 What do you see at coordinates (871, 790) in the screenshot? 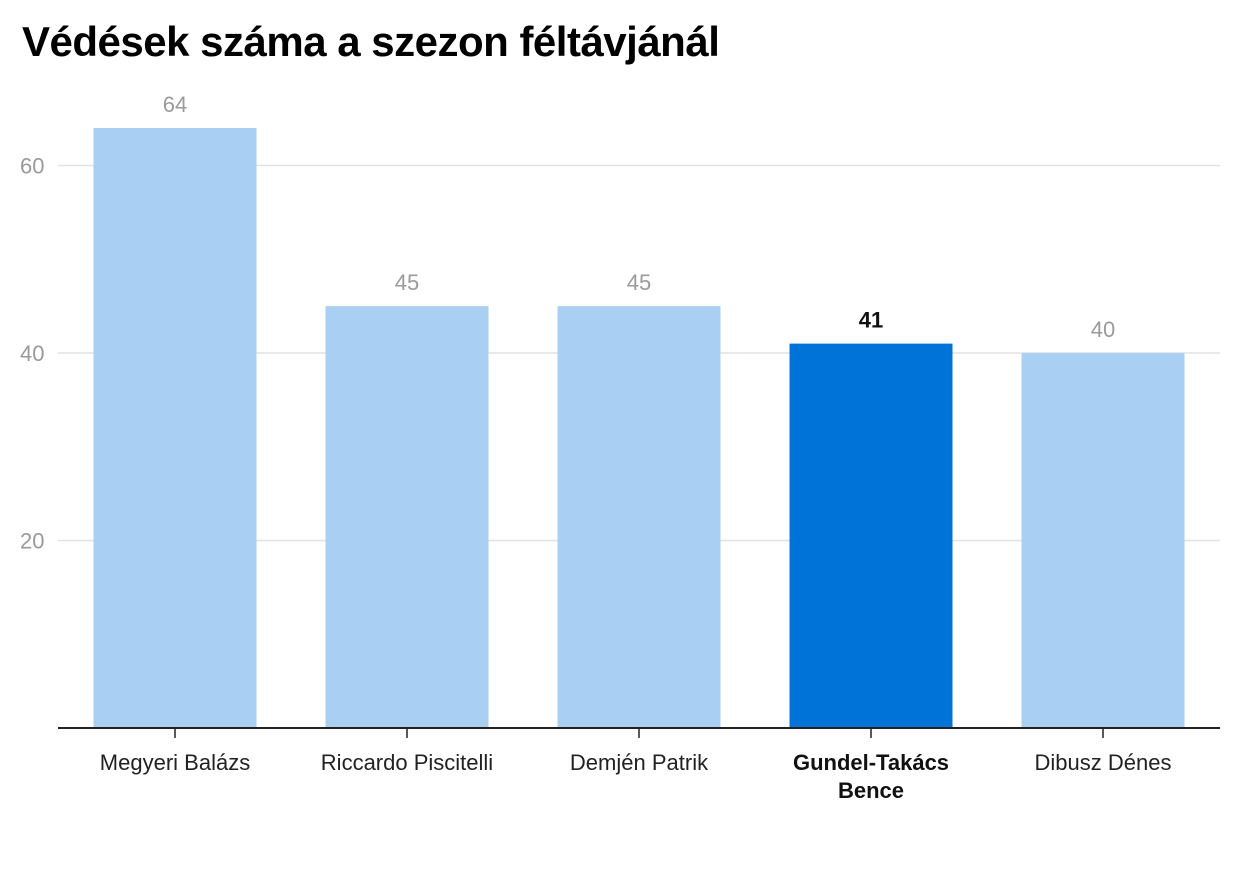
I see `category-label: Bence` at bounding box center [871, 790].